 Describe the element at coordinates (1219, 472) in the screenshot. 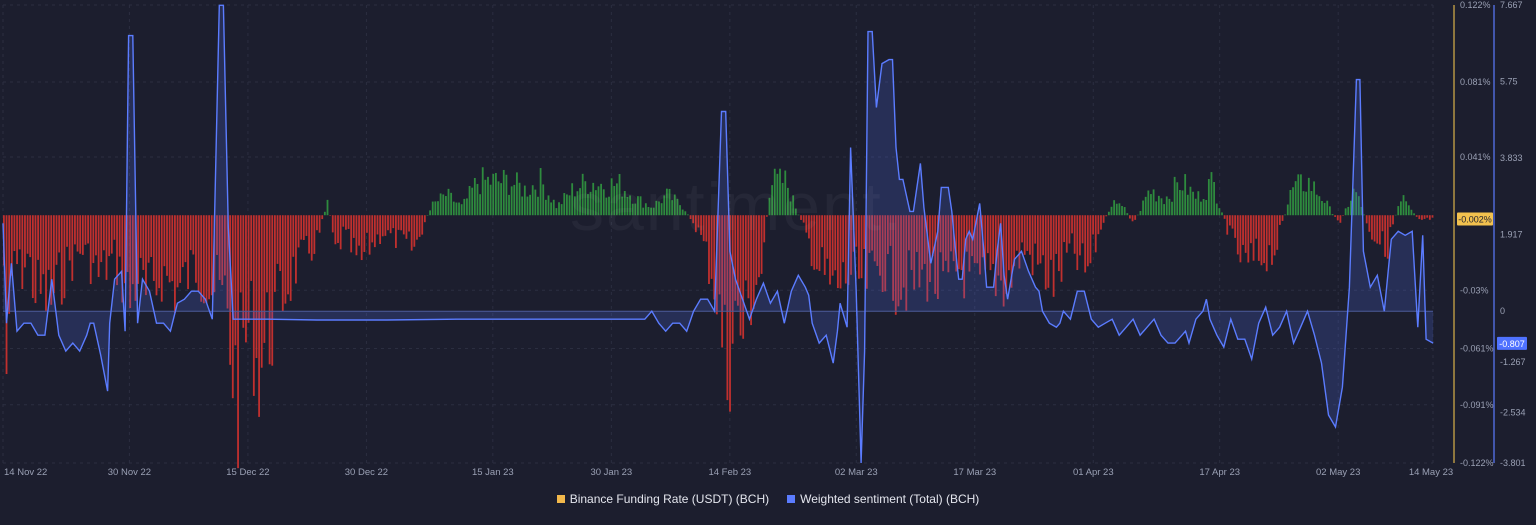

I see `x-tick-label: 17 Apr 23` at that location.